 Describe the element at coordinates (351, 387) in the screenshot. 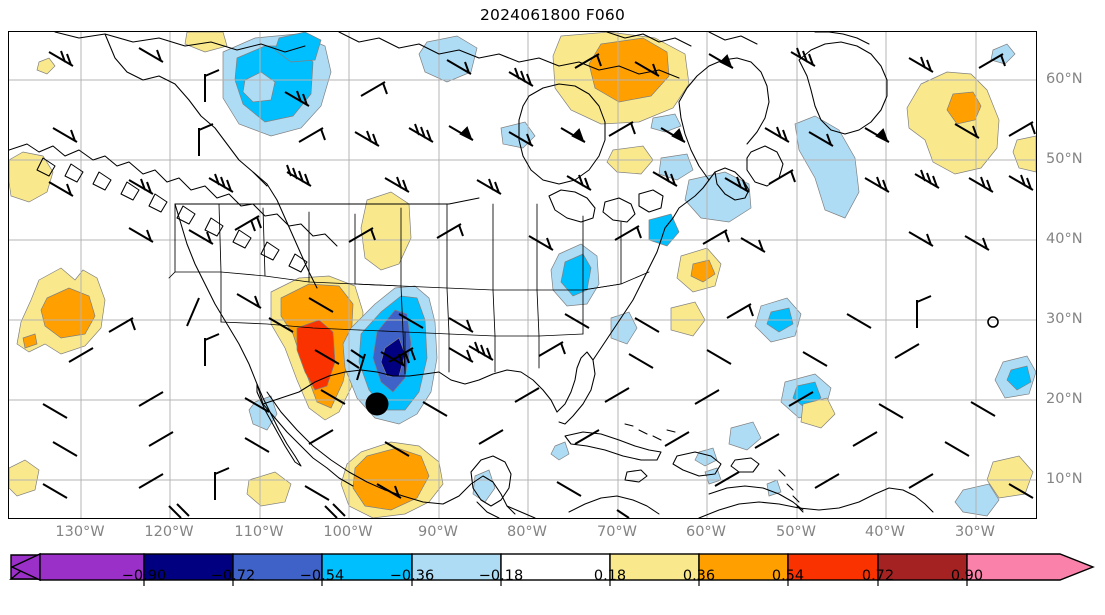

I see `border-usa-mexico` at that location.